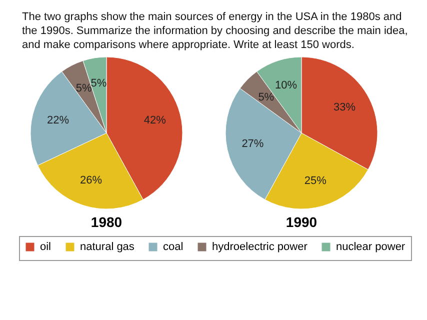  What do you see at coordinates (302, 222) in the screenshot?
I see `slice-label: 1990` at bounding box center [302, 222].